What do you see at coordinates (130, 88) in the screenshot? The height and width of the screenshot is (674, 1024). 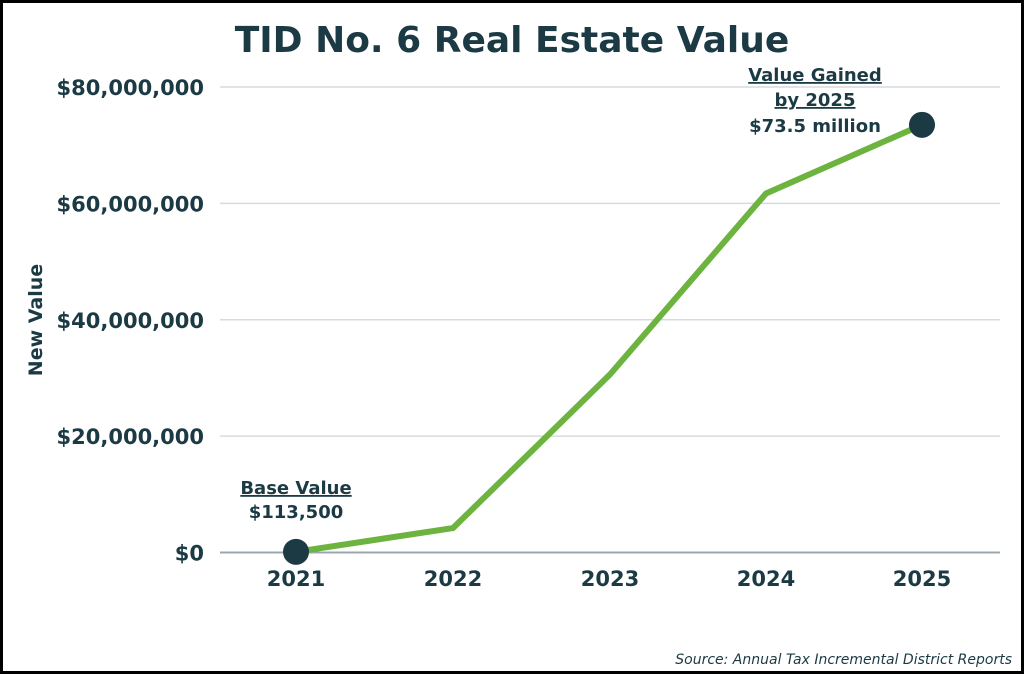 I see `y-tick-label: $80,000,000` at bounding box center [130, 88].